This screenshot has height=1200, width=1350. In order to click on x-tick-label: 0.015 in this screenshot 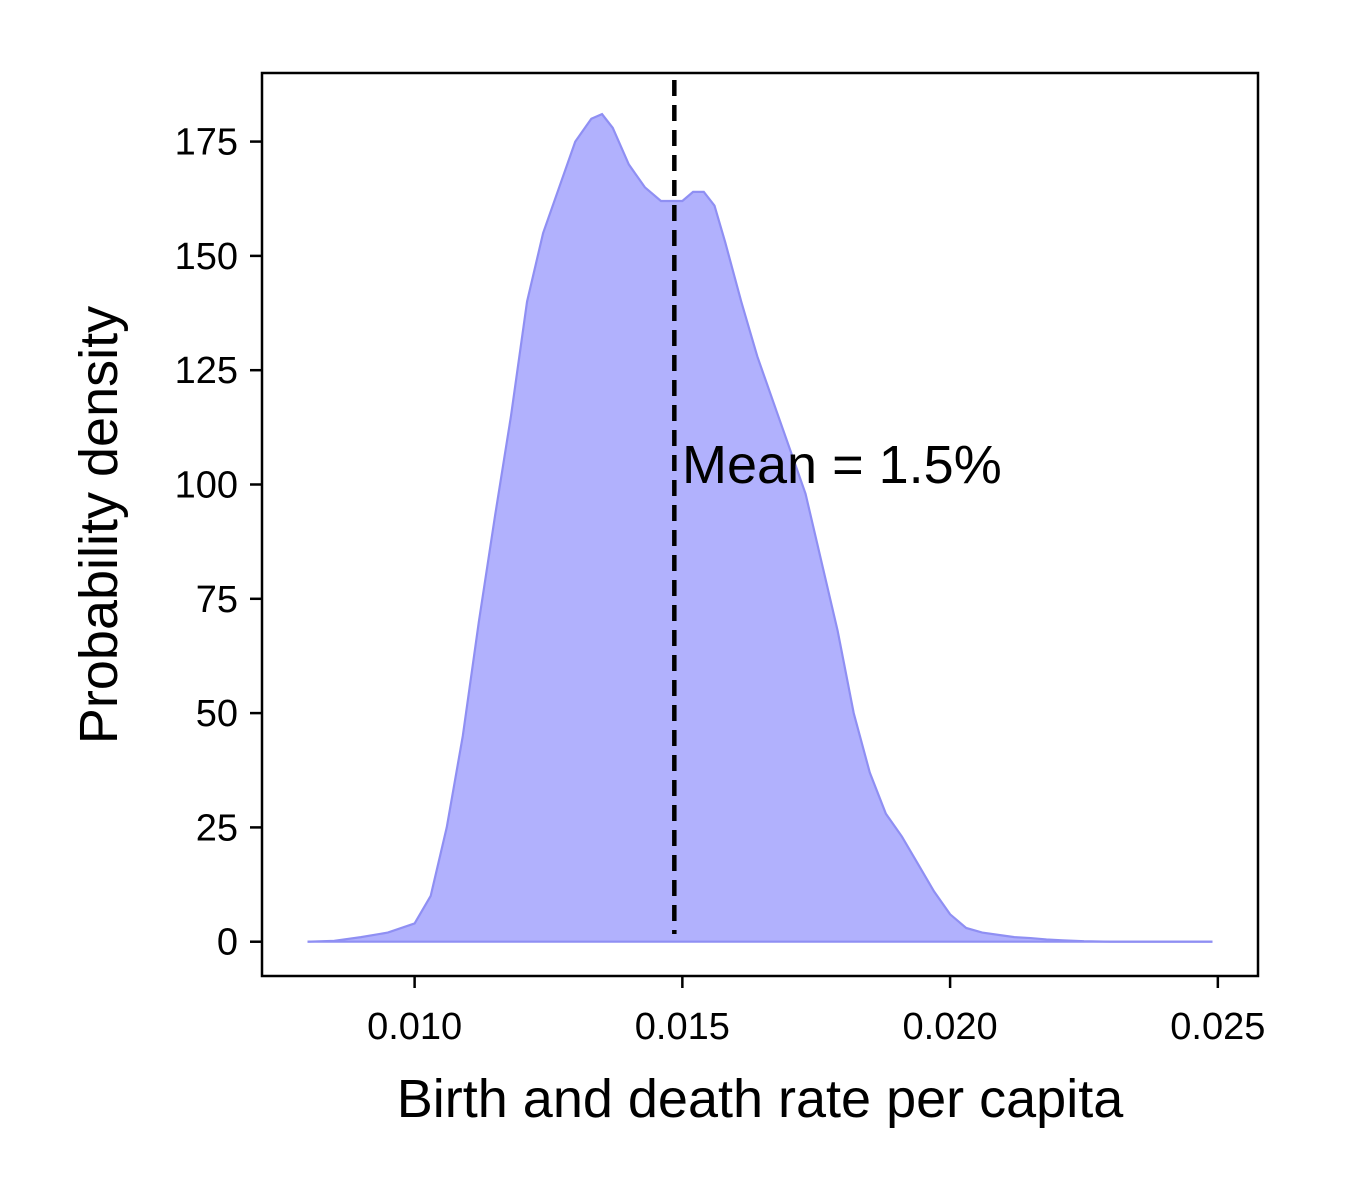, I will do `click(682, 1027)`.